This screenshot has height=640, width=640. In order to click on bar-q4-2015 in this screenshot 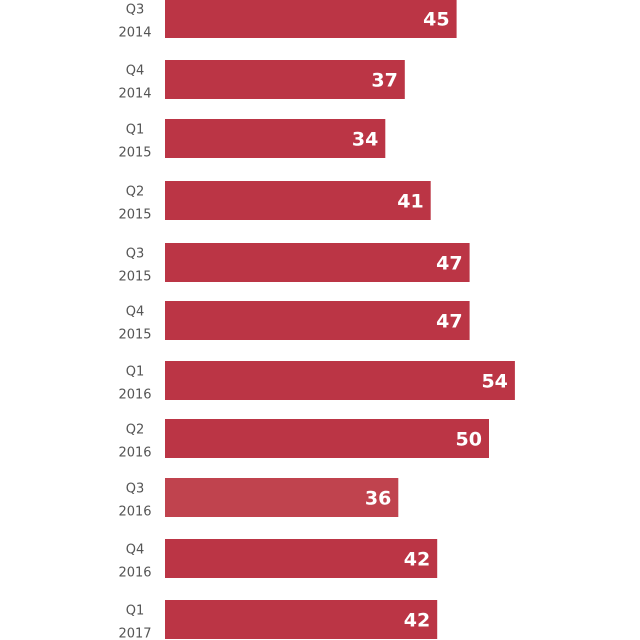, I will do `click(317, 320)`.